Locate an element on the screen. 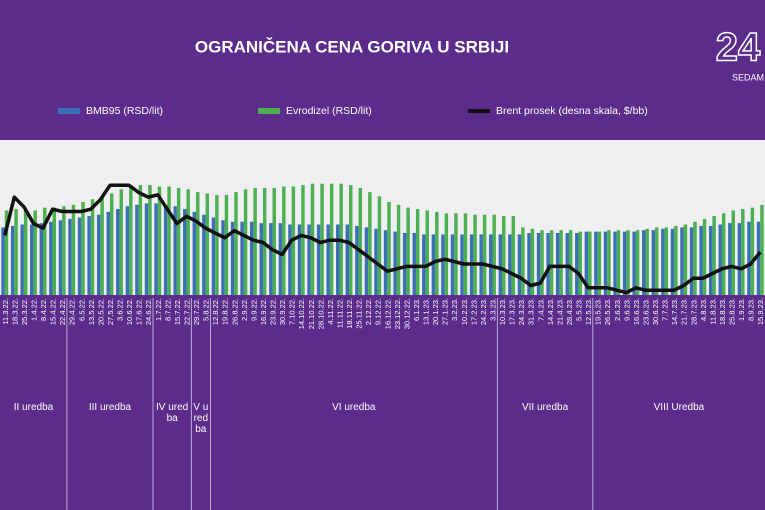 Image resolution: width=765 pixels, height=510 pixels. period-label: VIII Uredba is located at coordinates (679, 407).